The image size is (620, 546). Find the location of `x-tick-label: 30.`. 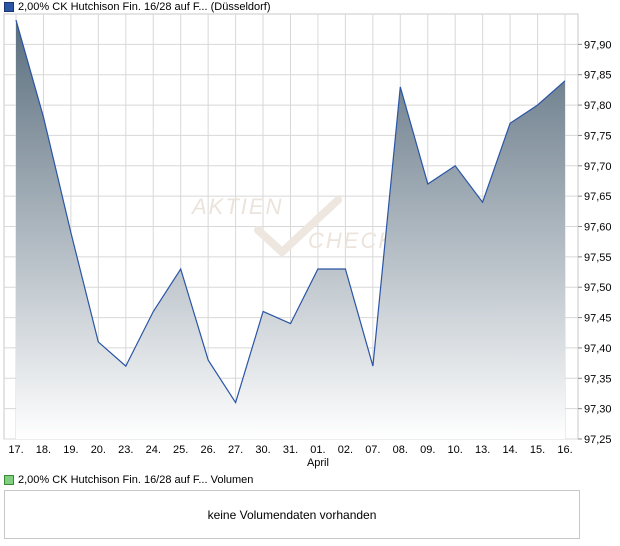

x-tick-label: 30. is located at coordinates (262, 450).